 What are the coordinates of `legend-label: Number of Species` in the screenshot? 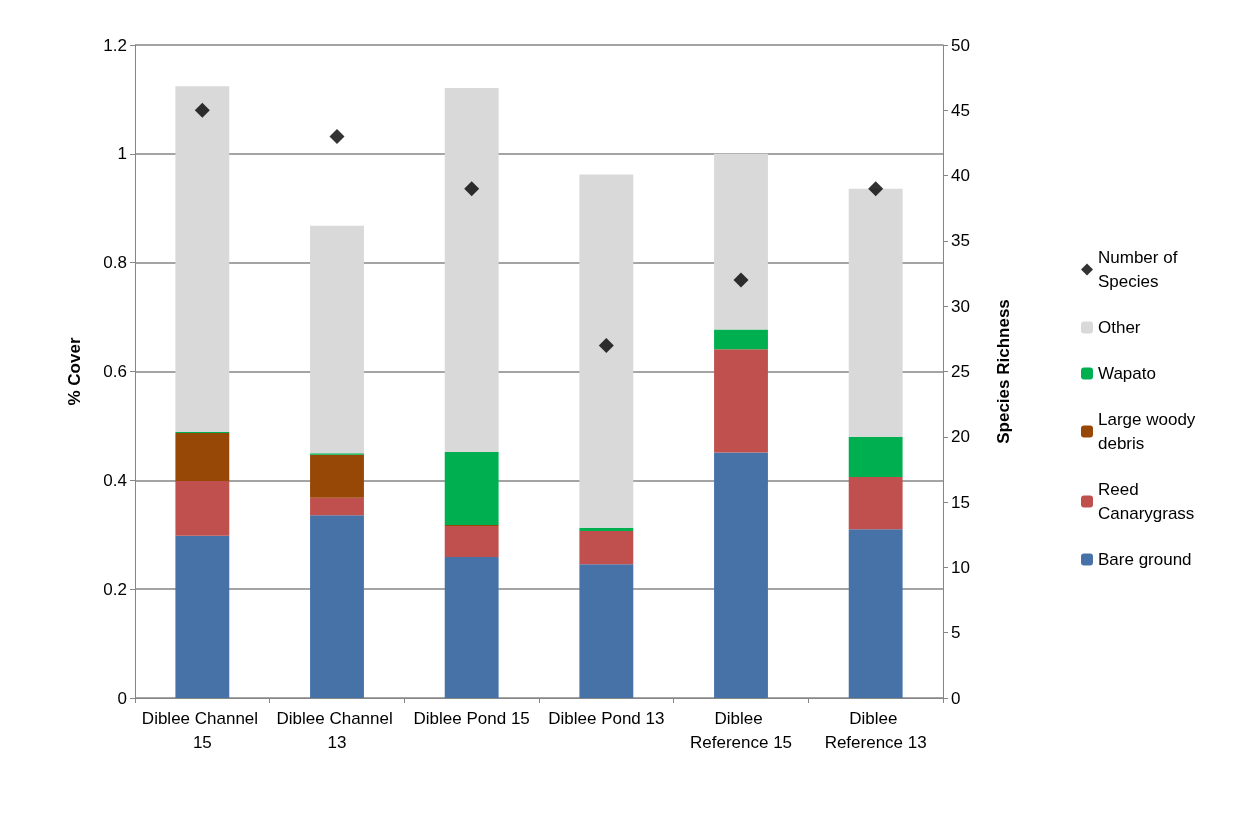 It's located at (1140, 269).